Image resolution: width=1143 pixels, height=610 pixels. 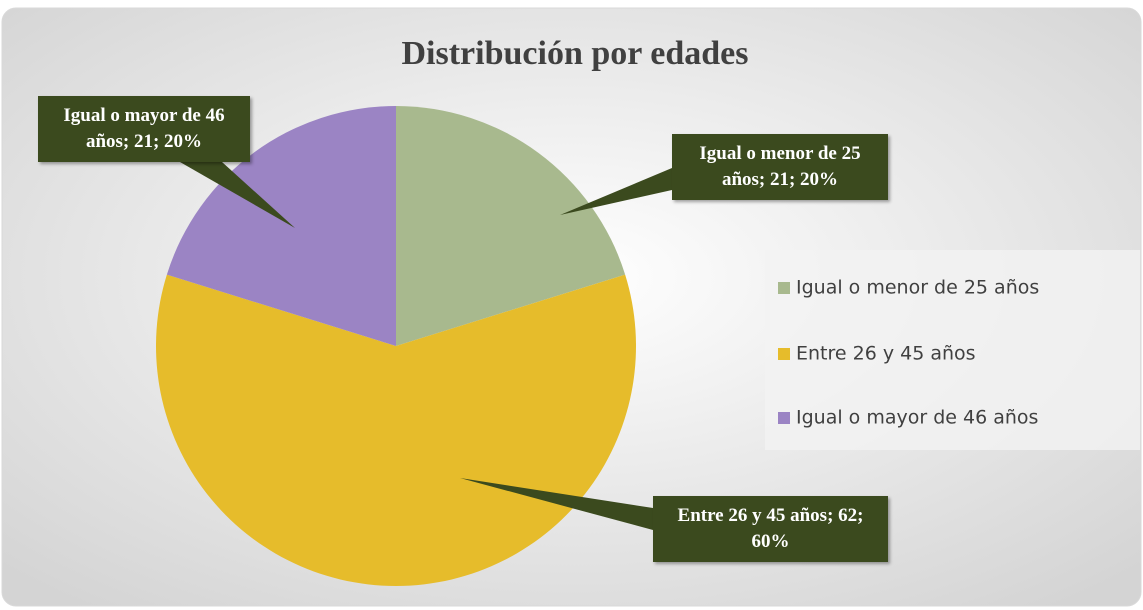 I want to click on legend-label: Igual o menor de 25 años, so click(x=917, y=288).